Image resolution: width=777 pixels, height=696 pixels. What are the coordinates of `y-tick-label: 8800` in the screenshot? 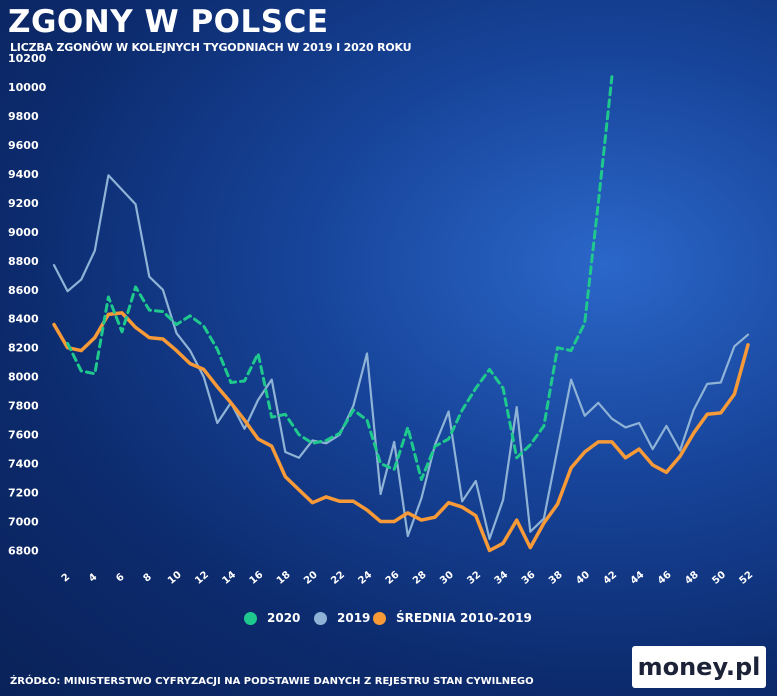 It's located at (23, 261).